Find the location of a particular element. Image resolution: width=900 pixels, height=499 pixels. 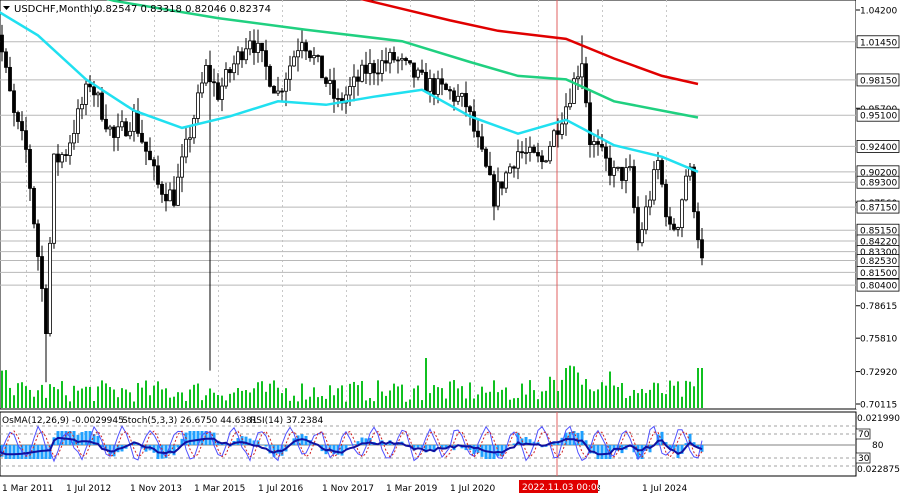

osma-label: OsMA(12,26,9) -0.0029945 is located at coordinates (63, 421).